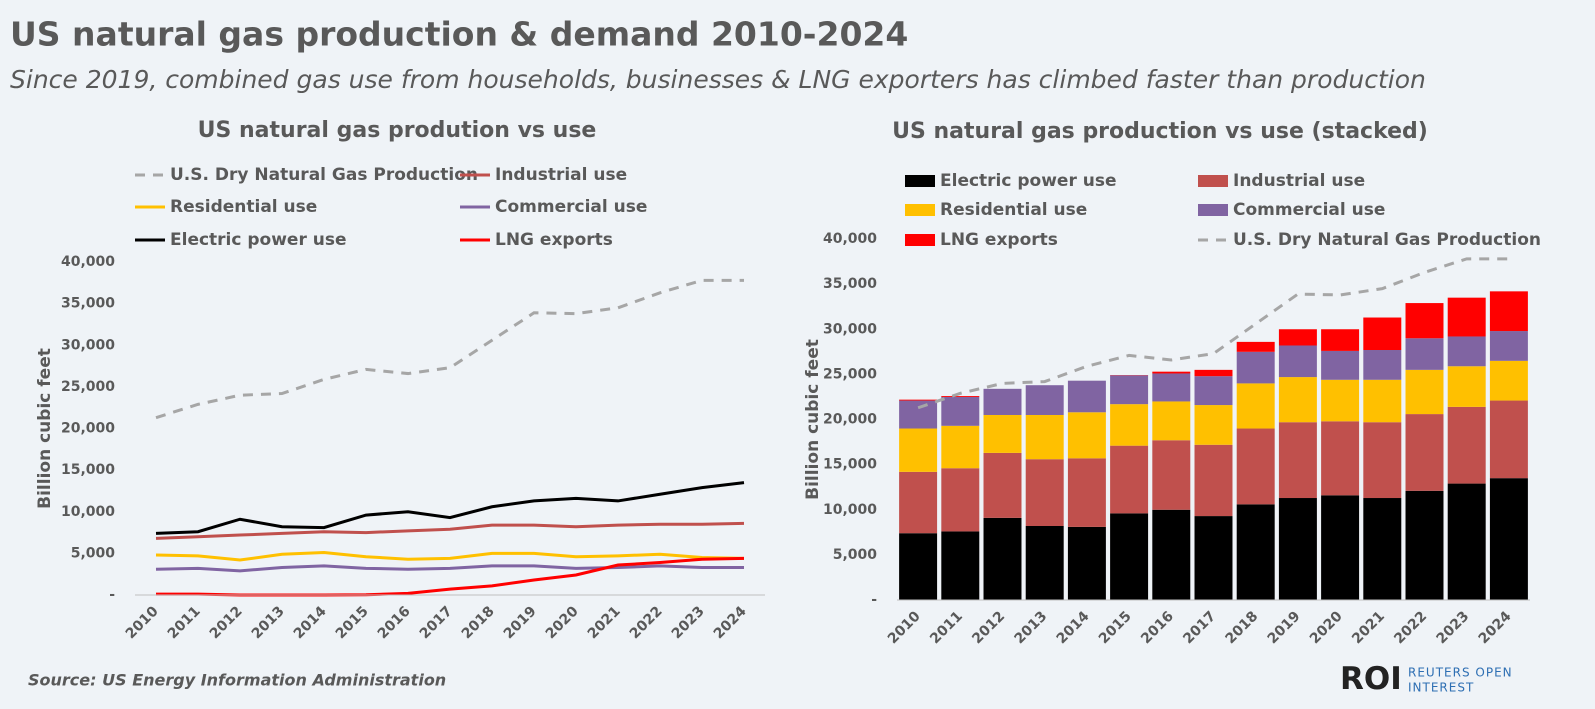  I want to click on legend-label: LNG exports, so click(554, 240).